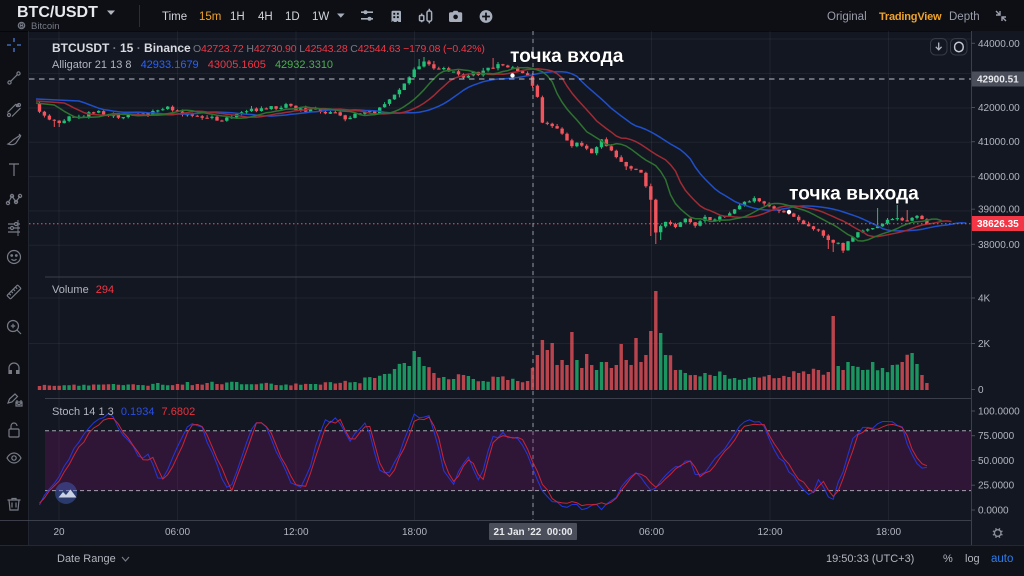 The width and height of the screenshot is (1024, 576). I want to click on svg-text: 19:50:33 (UTC+3), so click(870, 559).